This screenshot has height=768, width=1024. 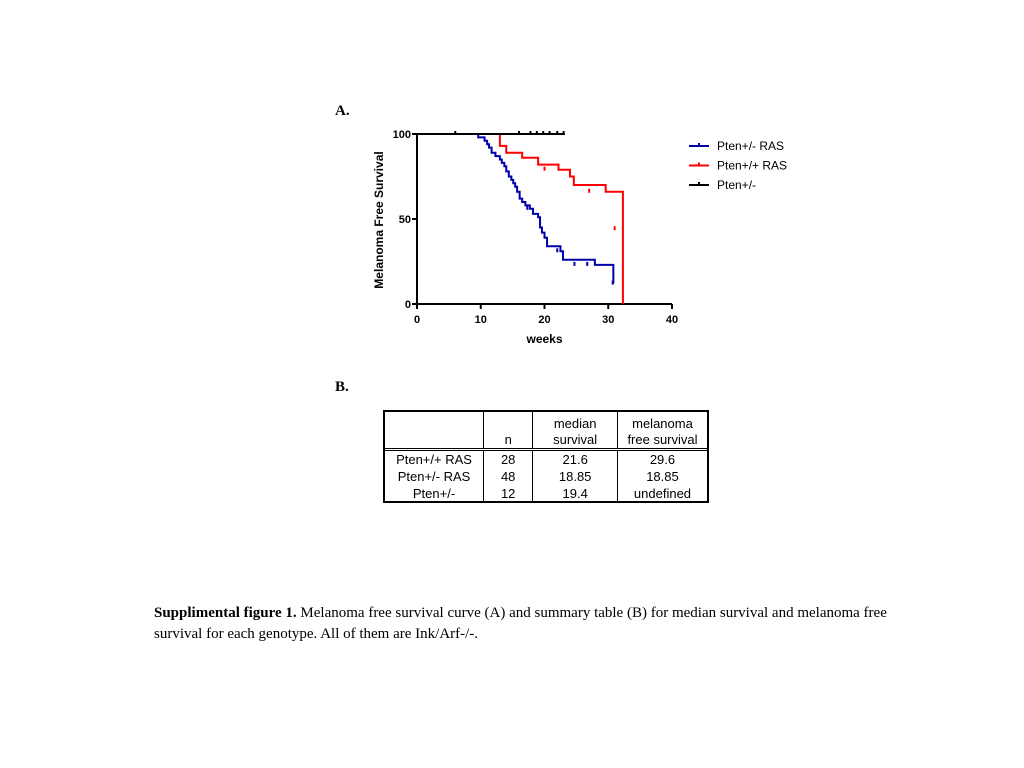 I want to click on x-tick-label: 0, so click(x=417, y=320).